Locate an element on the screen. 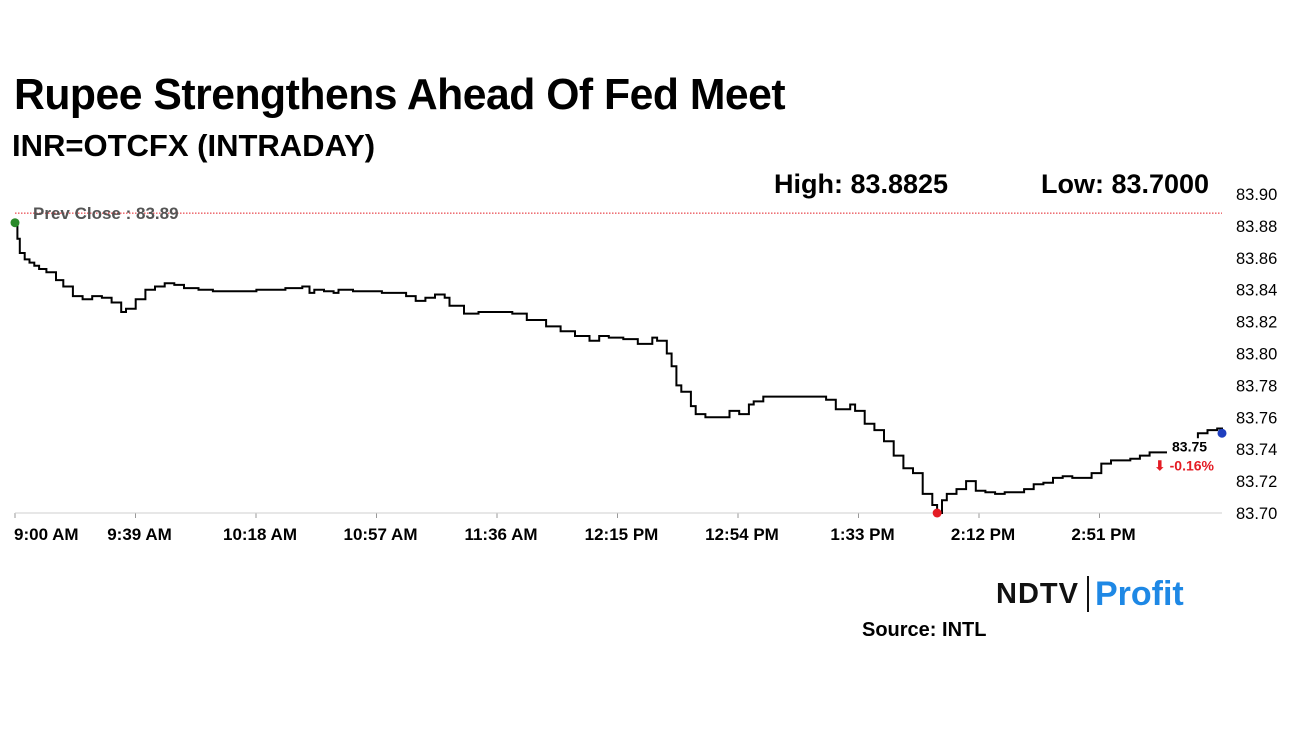 The image size is (1296, 729). x-tick-label: 12:15 PM is located at coordinates (622, 534).